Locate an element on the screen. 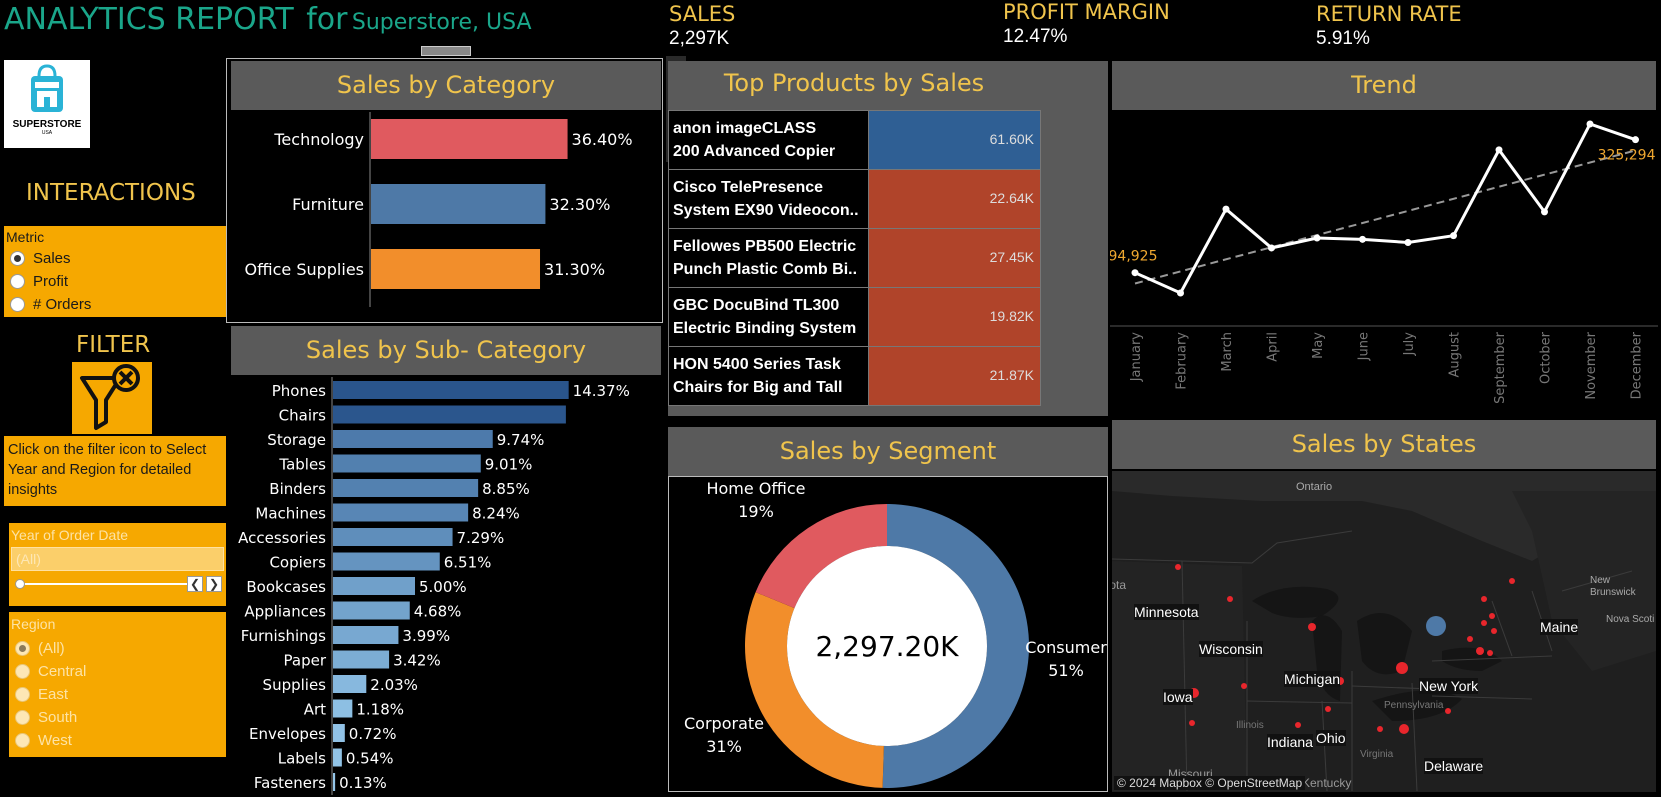 The image size is (1661, 797). region-option-all: (All) is located at coordinates (117, 648).